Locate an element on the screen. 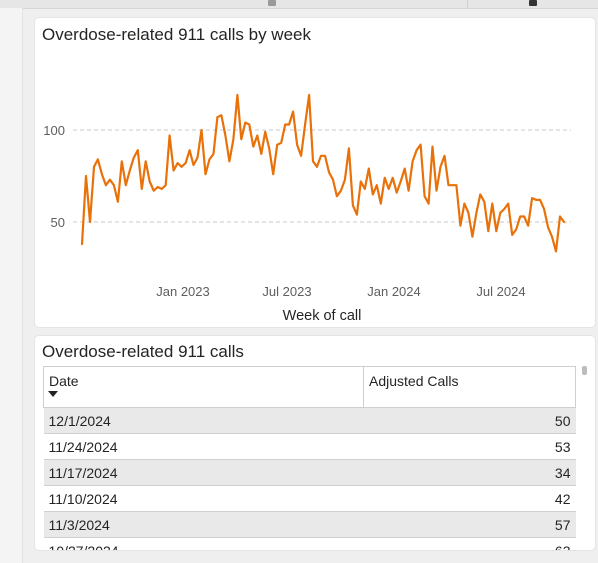 The width and height of the screenshot is (598, 563). tab-separator is located at coordinates (467, 4).